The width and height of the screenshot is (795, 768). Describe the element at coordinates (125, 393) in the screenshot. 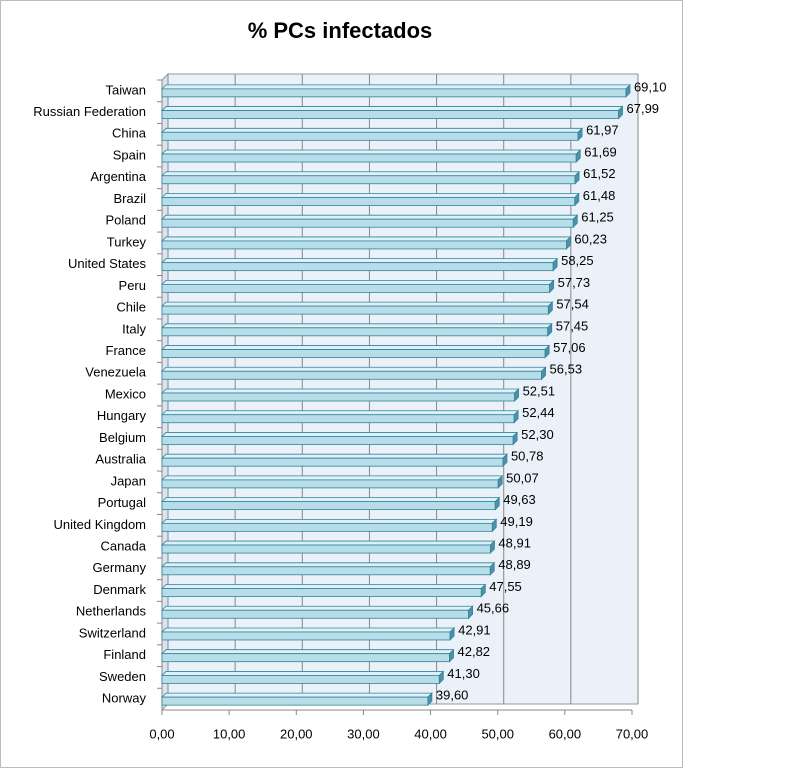

I see `y-tick-label: Mexico` at that location.